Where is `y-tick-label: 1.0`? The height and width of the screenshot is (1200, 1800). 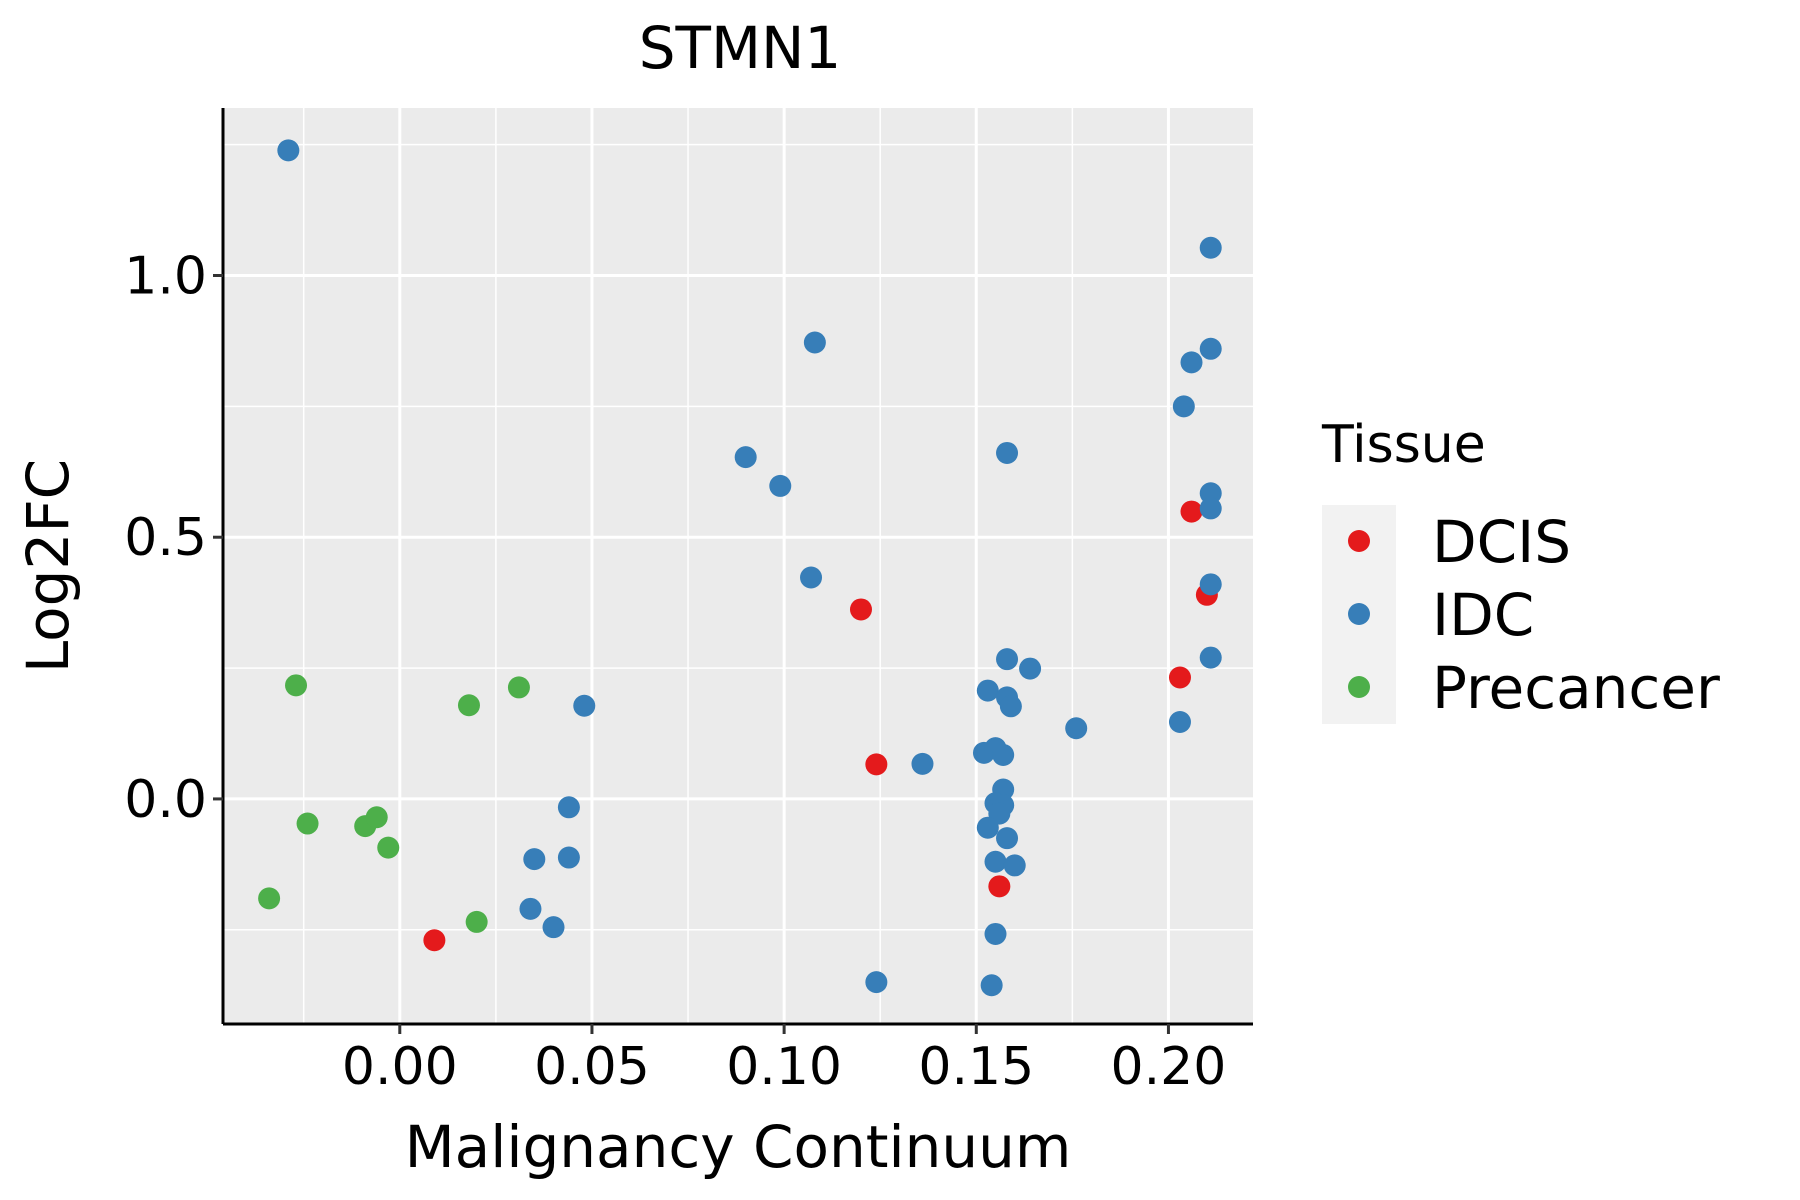 y-tick-label: 1.0 is located at coordinates (165, 276).